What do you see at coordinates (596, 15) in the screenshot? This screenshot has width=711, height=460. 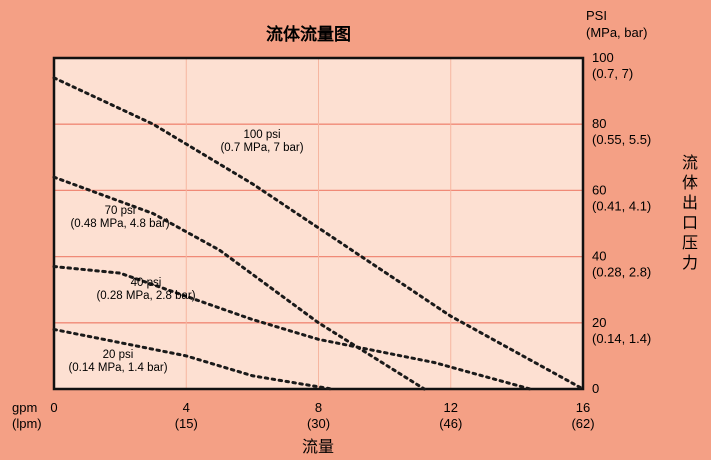 I see `y-unit-primary: PSI` at bounding box center [596, 15].